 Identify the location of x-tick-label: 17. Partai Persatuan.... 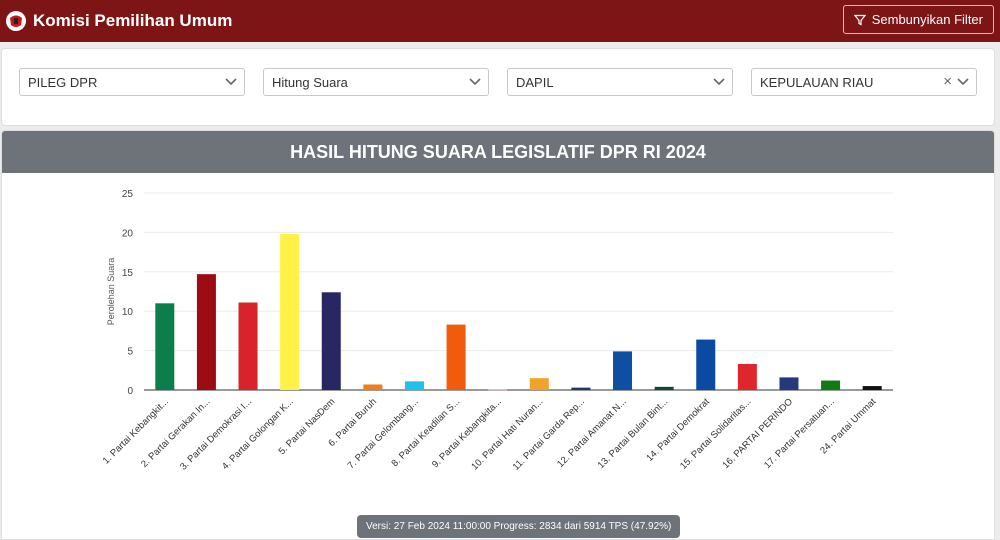
(799, 433).